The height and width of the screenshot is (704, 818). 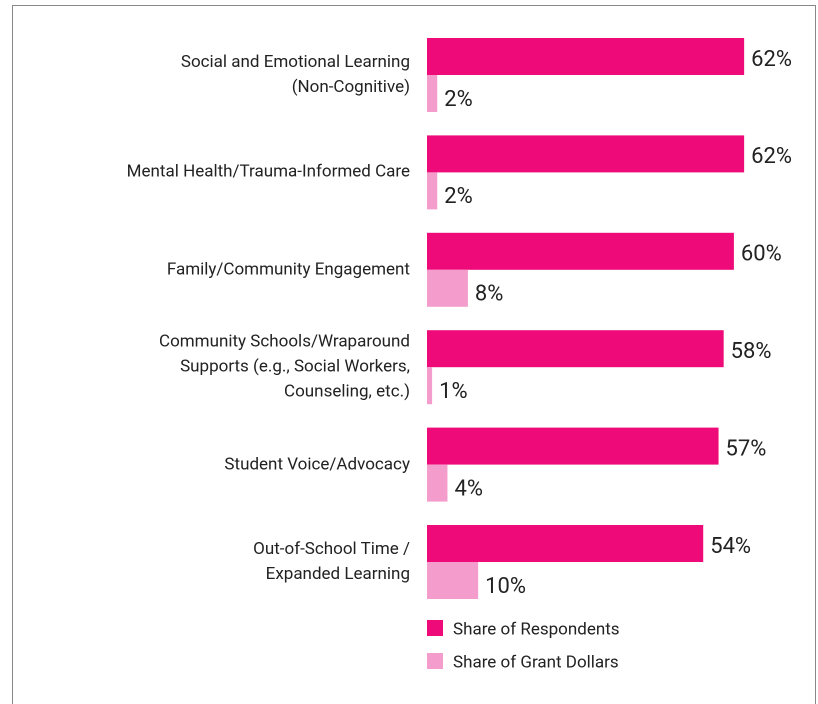 What do you see at coordinates (751, 351) in the screenshot?
I see `value-label: 58%` at bounding box center [751, 351].